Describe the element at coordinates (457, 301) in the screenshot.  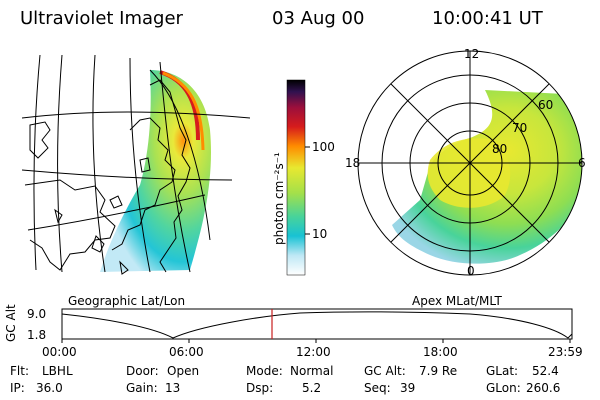
I see `apex-panel-label: Apex MLat/MLT` at that location.